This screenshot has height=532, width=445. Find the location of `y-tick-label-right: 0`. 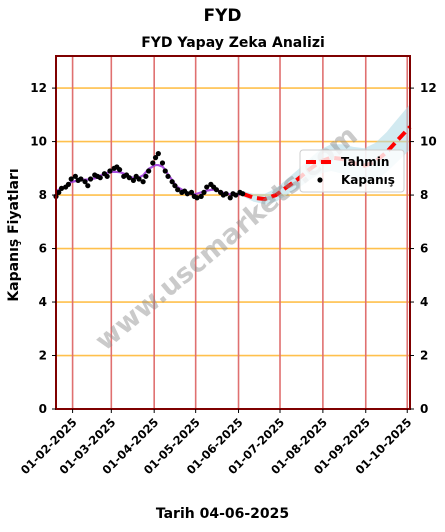

y-tick-label-right: 0 is located at coordinates (424, 409).